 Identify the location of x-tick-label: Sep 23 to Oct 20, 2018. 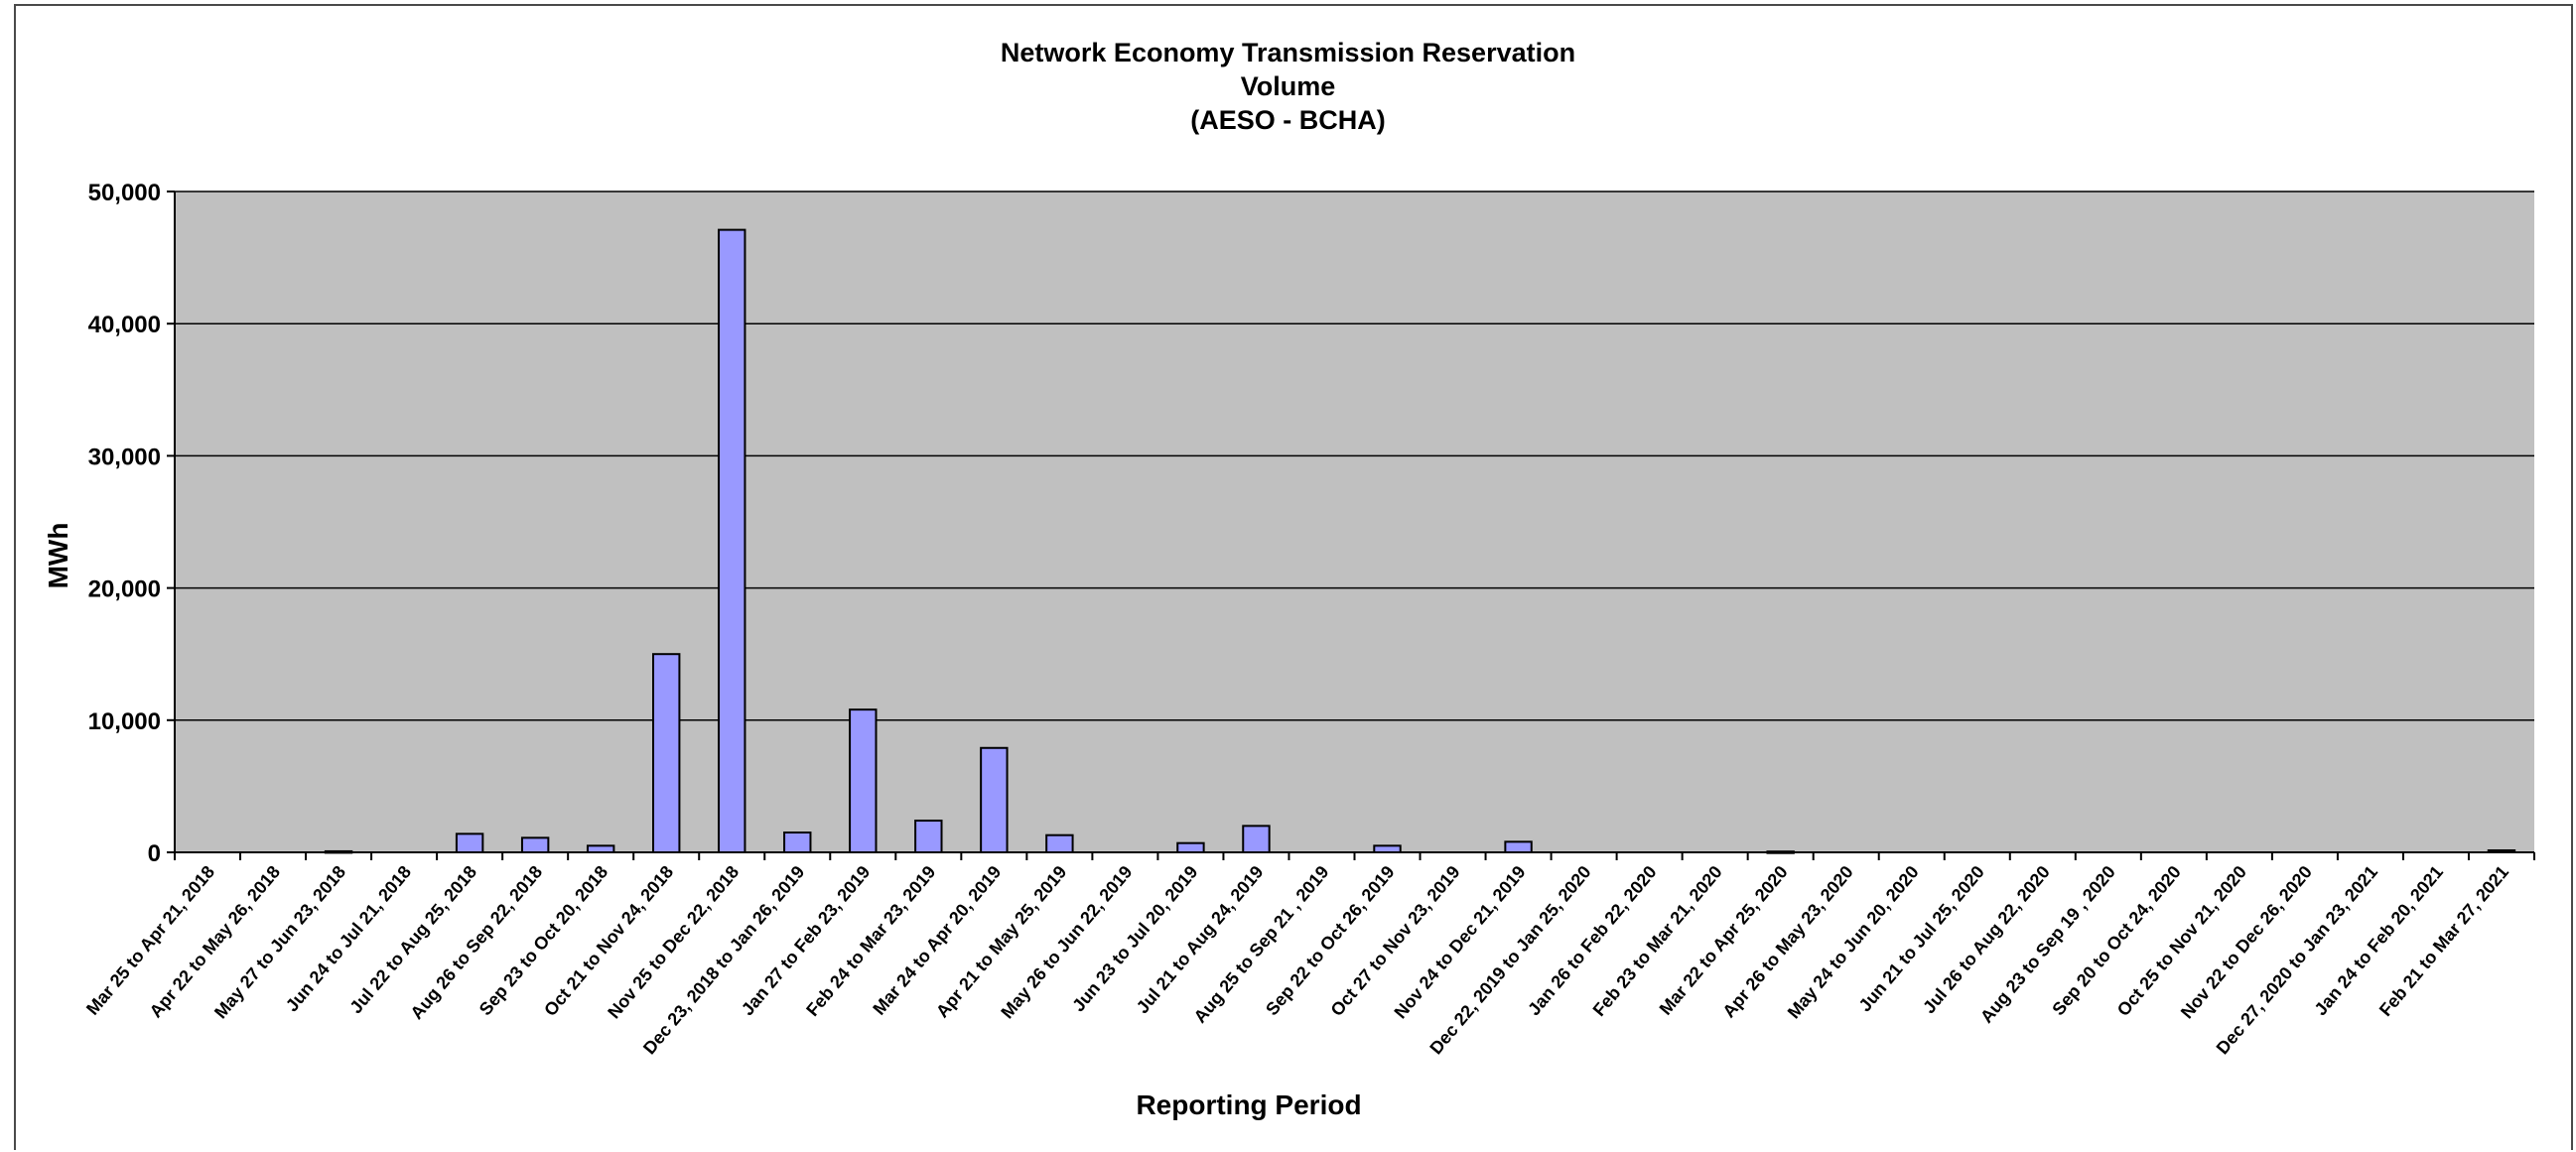
(543, 940).